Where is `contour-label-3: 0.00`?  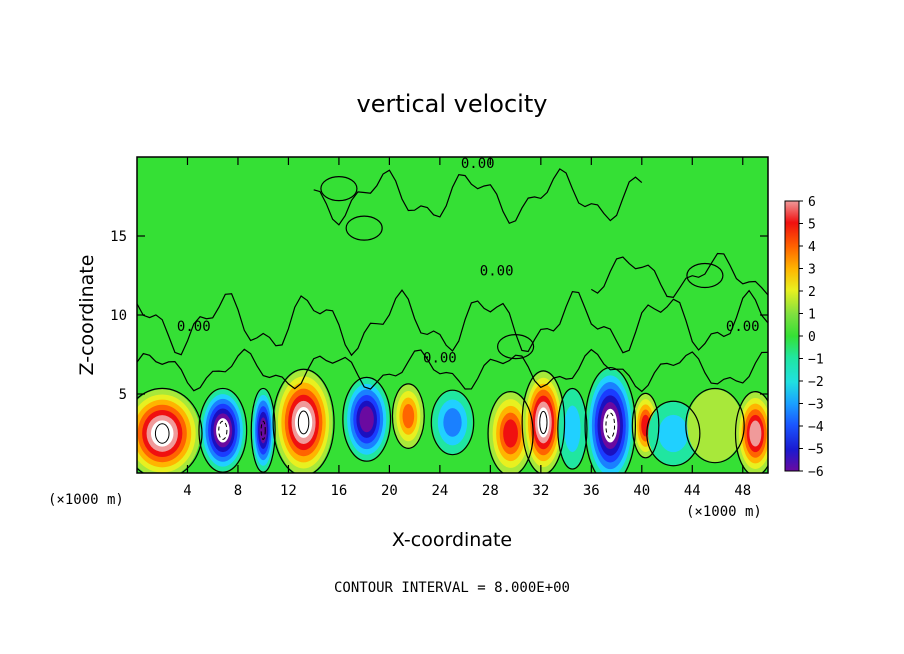 contour-label-3: 0.00 is located at coordinates (194, 327).